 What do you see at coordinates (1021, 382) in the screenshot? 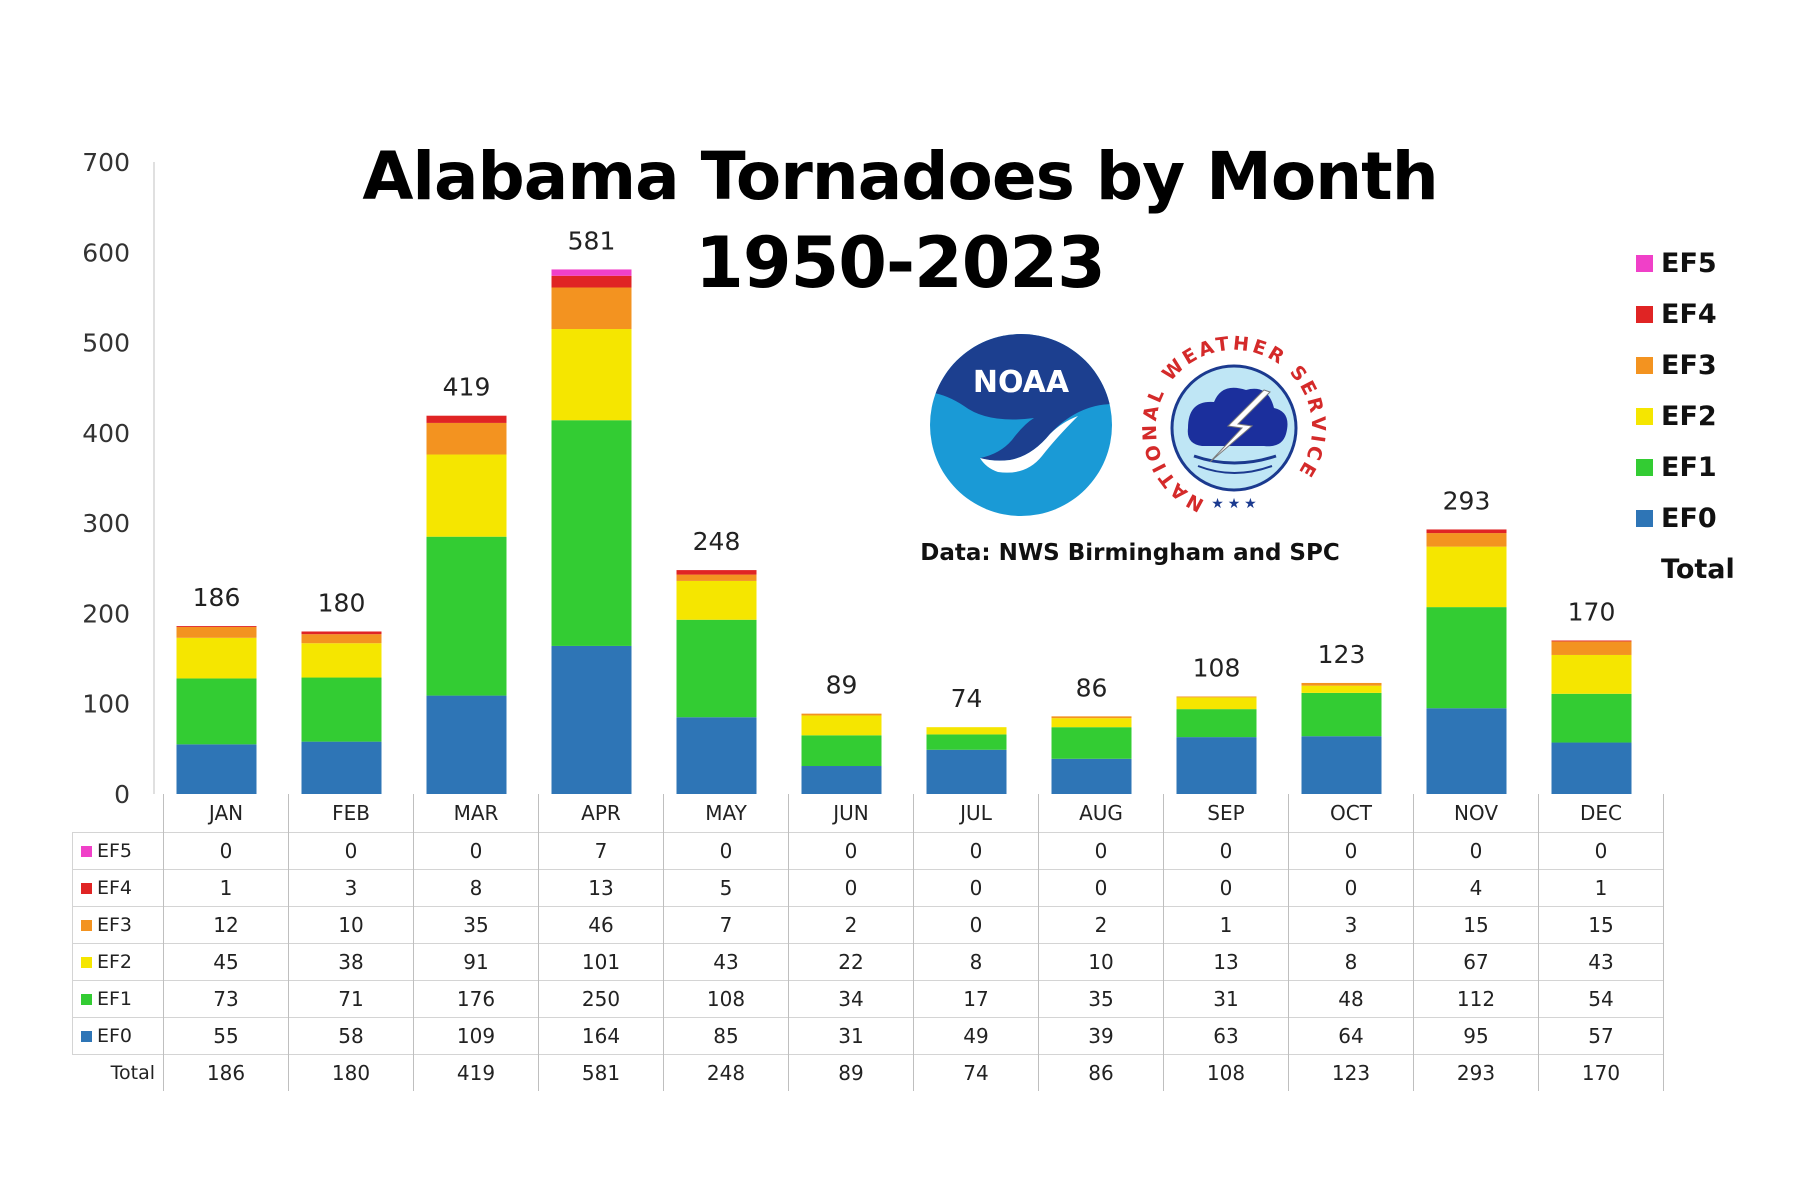
I see `noaa-logo-text: NOAA` at bounding box center [1021, 382].